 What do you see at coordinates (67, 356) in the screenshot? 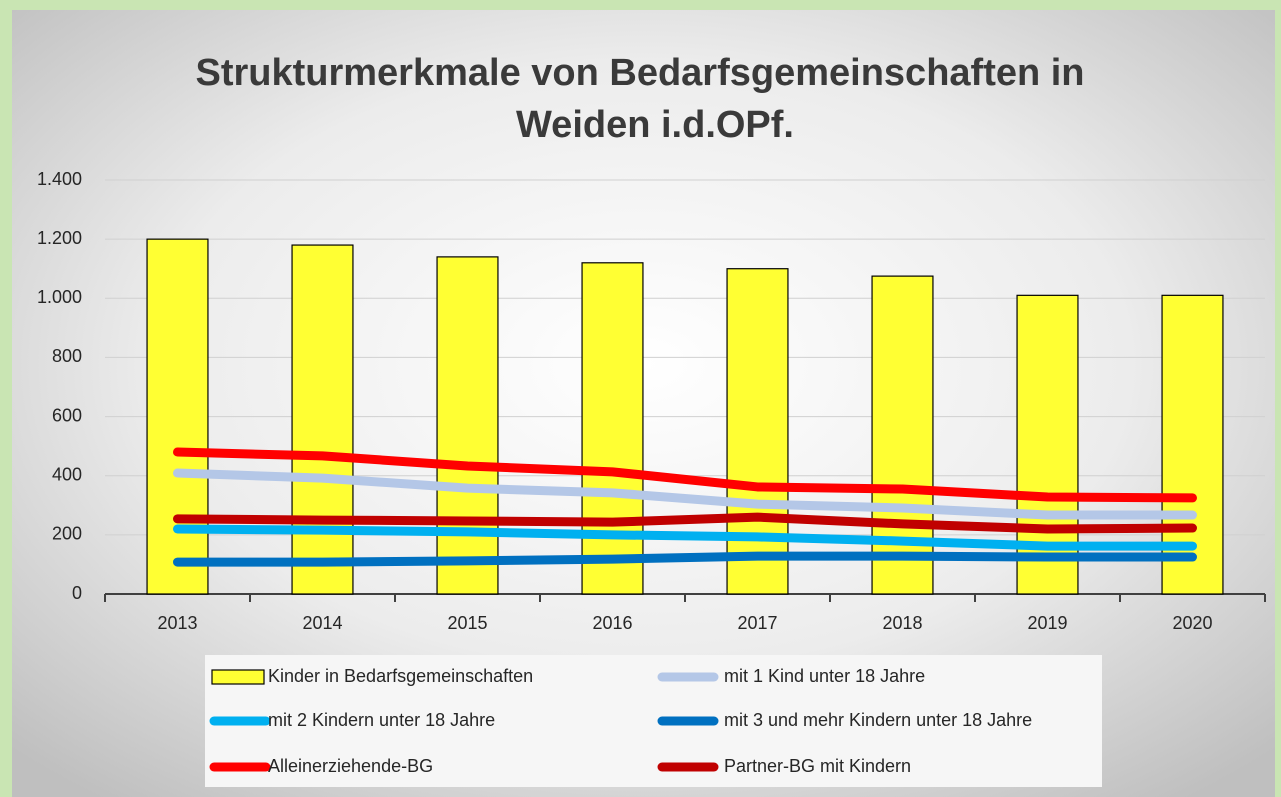
I see `y-tick-label: 800` at bounding box center [67, 356].